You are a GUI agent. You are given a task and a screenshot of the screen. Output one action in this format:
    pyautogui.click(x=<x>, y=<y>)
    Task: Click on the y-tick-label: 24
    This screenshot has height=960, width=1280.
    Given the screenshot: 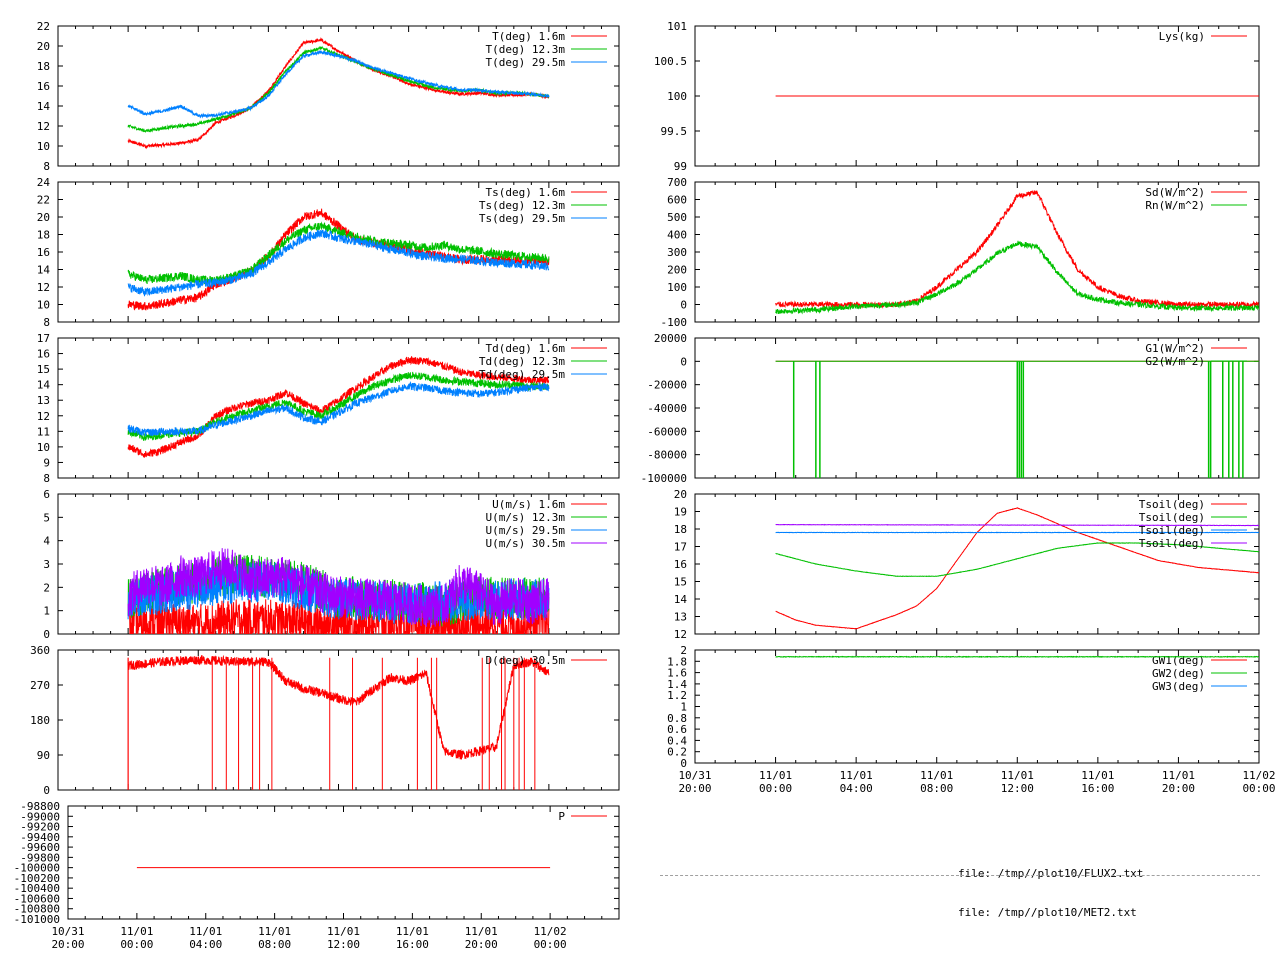 What is the action you would take?
    pyautogui.click(x=44, y=182)
    